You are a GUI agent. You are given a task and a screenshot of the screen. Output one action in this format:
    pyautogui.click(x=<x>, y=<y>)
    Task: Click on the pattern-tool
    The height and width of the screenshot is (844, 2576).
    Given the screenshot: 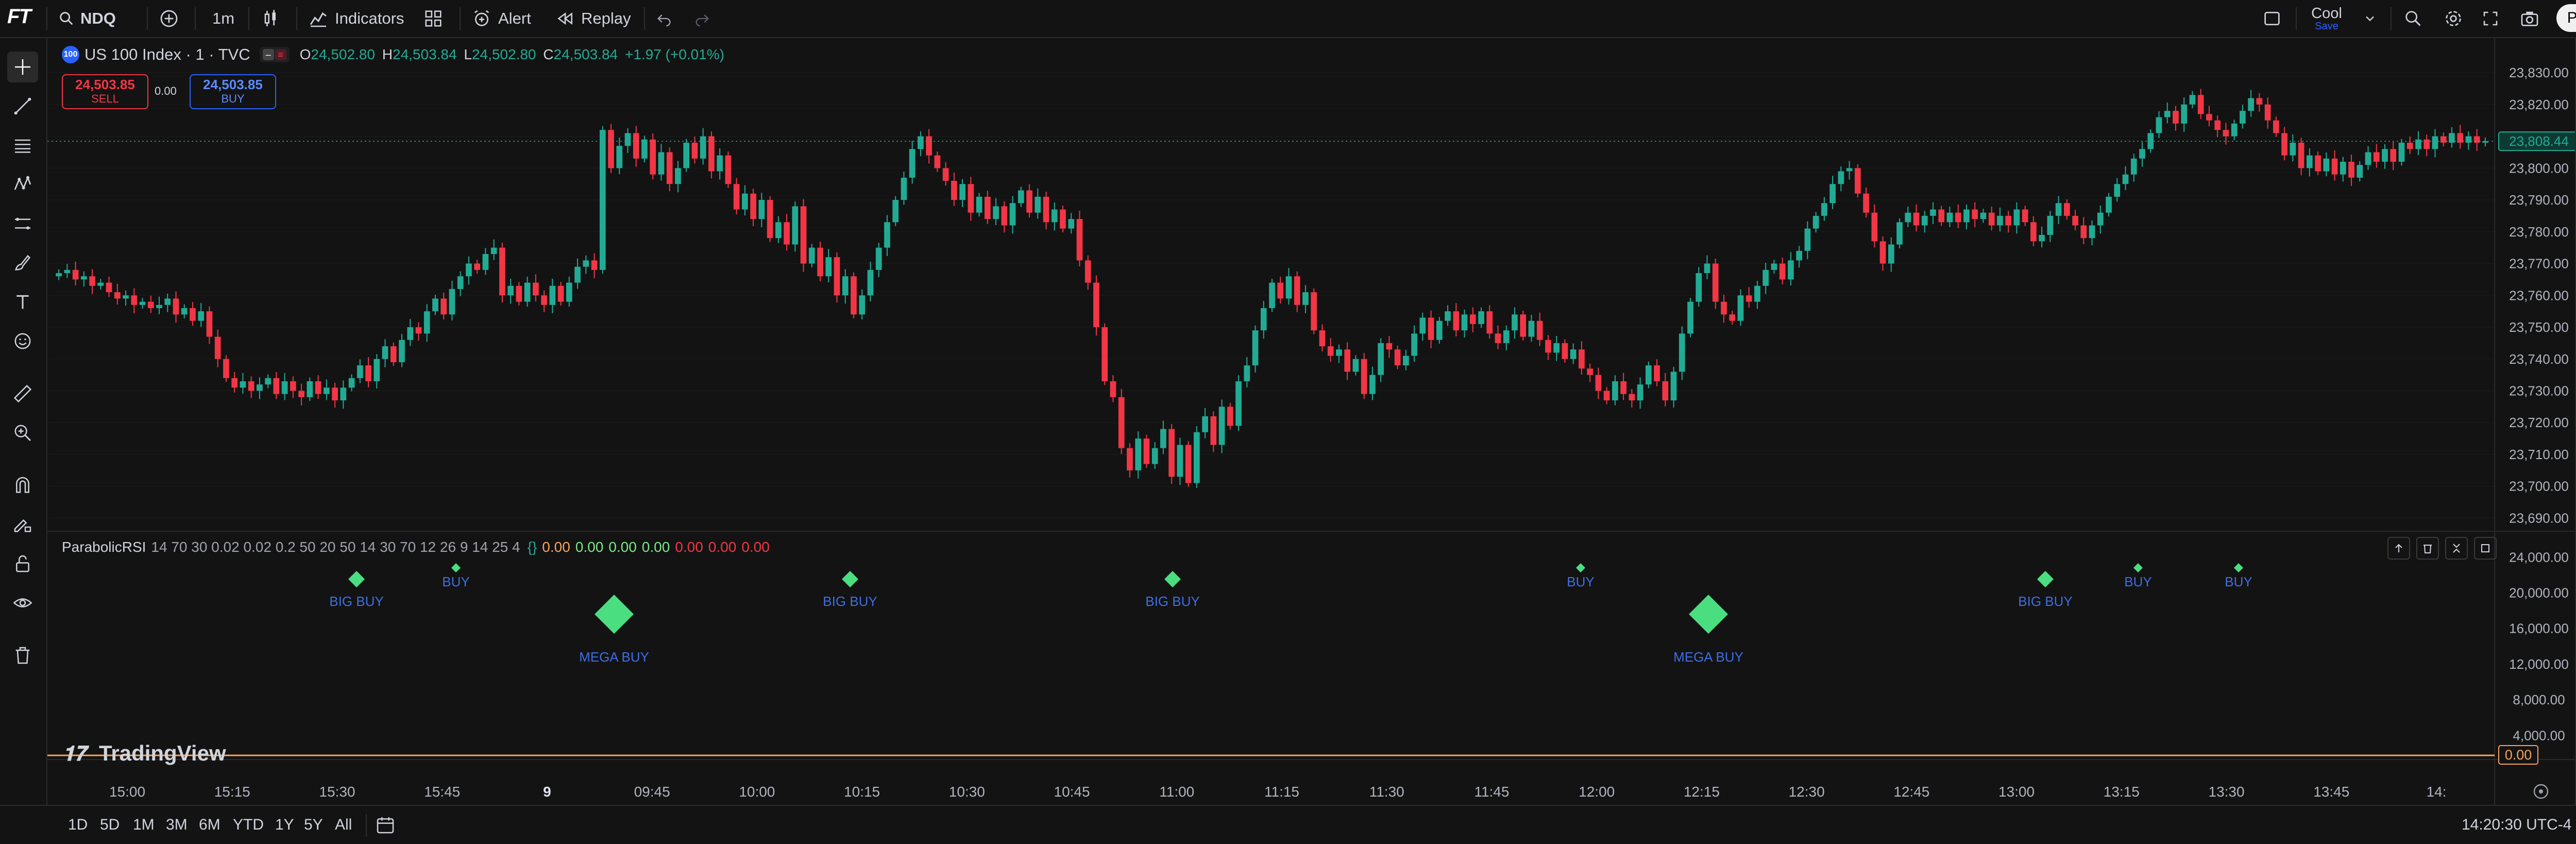 What is the action you would take?
    pyautogui.click(x=22, y=184)
    